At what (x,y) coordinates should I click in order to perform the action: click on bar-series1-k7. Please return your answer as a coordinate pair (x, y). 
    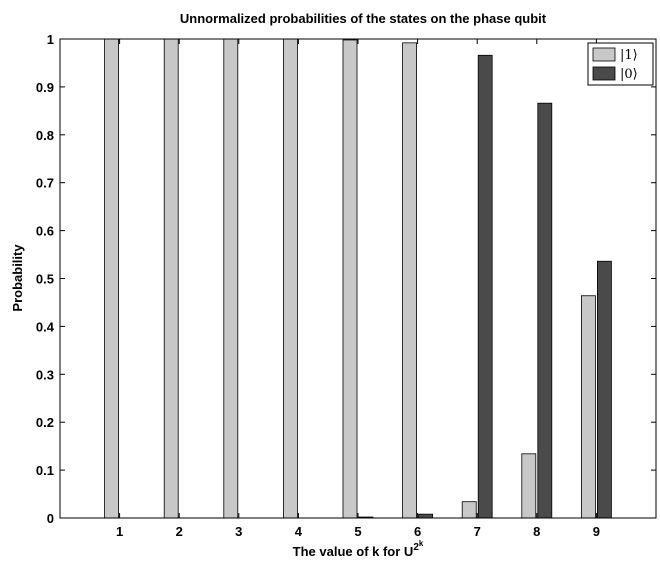
    Looking at the image, I should click on (485, 286).